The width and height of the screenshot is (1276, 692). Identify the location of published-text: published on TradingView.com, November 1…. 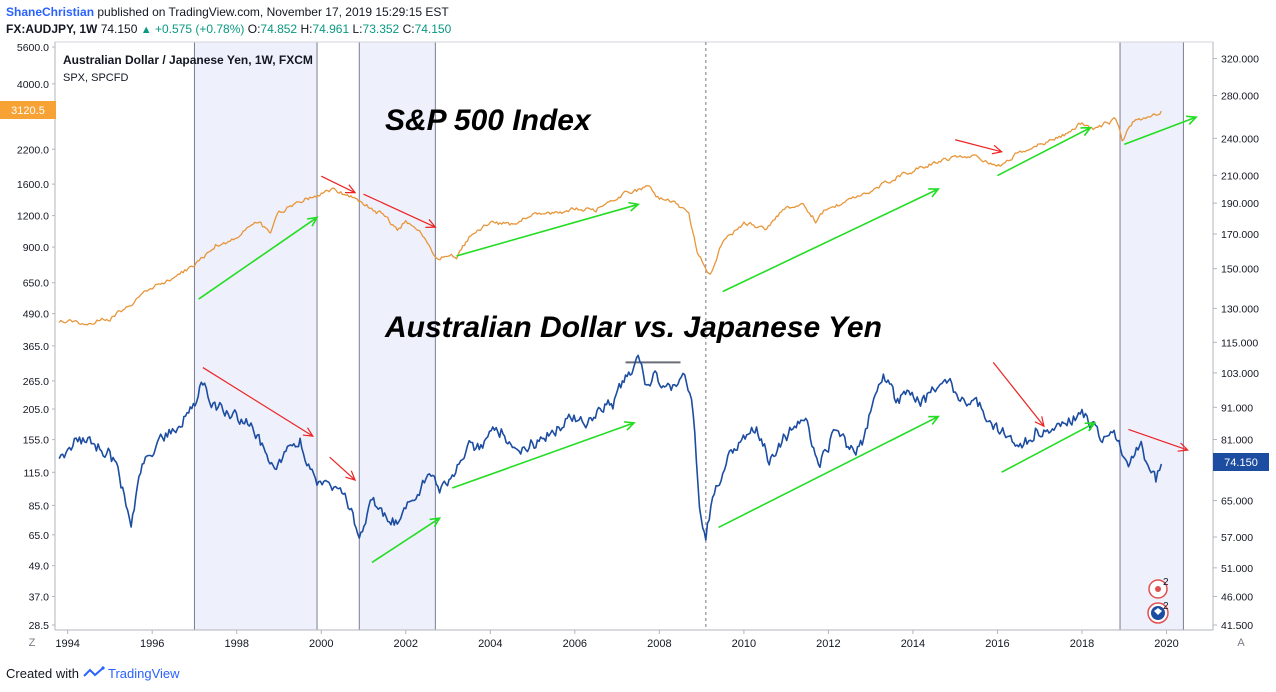
(273, 12).